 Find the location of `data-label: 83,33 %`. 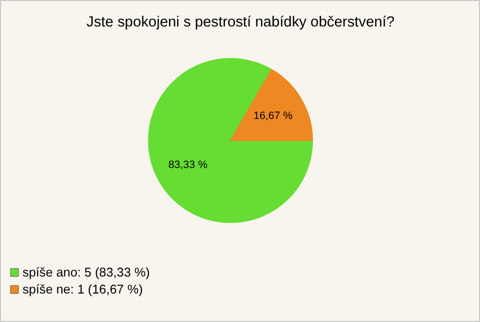

data-label: 83,33 % is located at coordinates (188, 165).